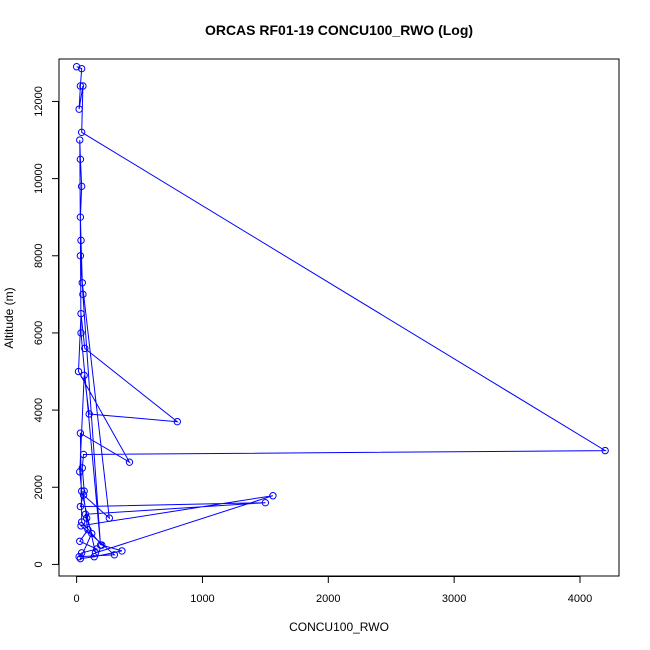 The width and height of the screenshot is (650, 650). I want to click on y-tick-label: 2000, so click(39, 487).